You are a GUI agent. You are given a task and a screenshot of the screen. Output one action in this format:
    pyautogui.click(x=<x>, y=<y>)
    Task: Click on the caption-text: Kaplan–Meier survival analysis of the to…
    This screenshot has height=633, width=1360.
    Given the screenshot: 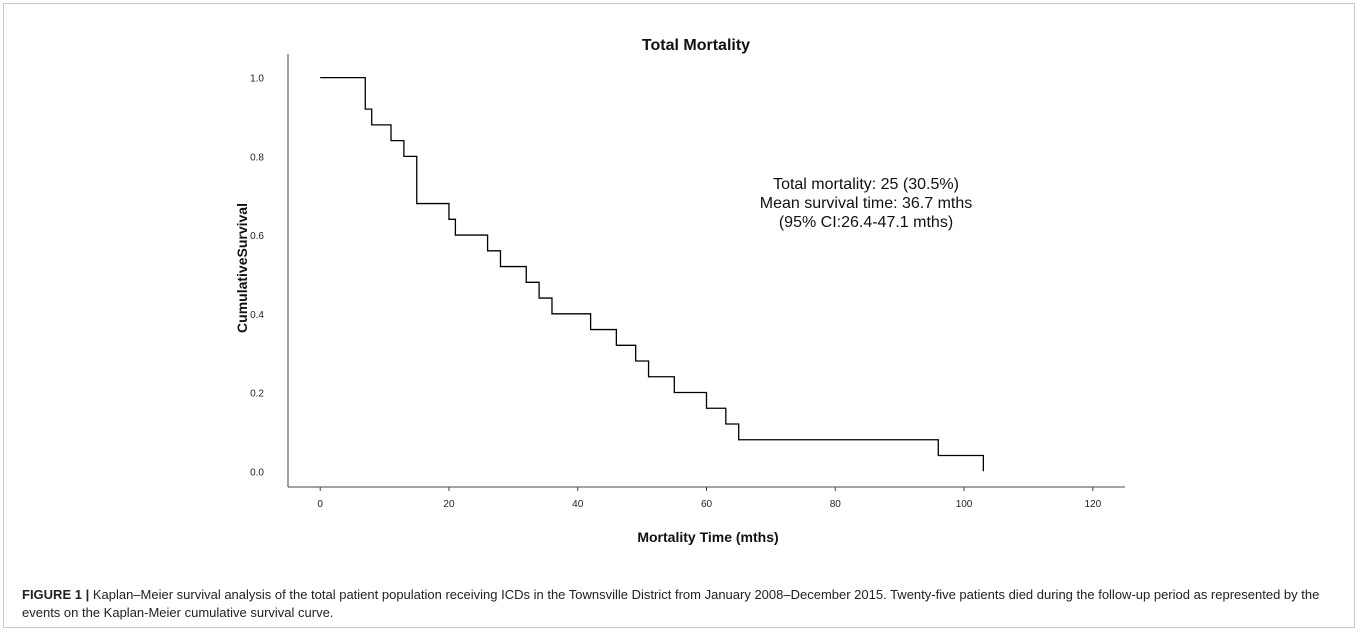 What is the action you would take?
    pyautogui.click(x=671, y=603)
    